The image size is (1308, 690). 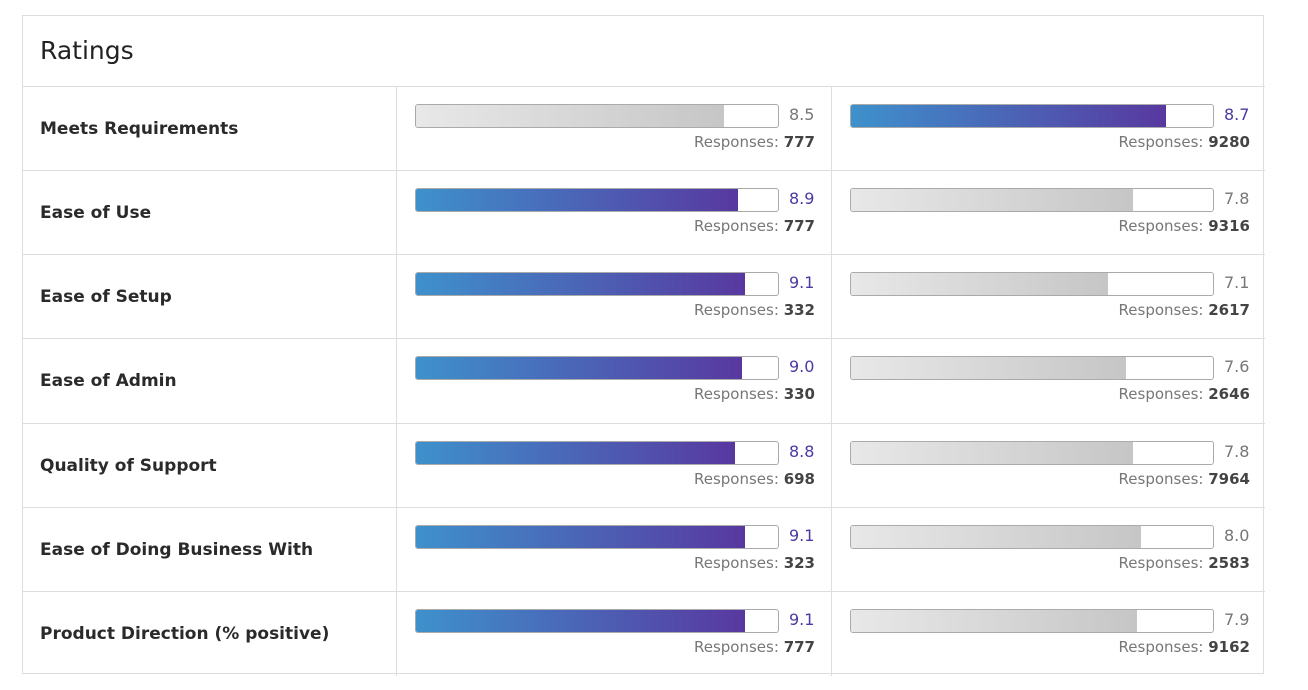 What do you see at coordinates (613, 549) in the screenshot?
I see `product-cell: 9.1 Responses: 323` at bounding box center [613, 549].